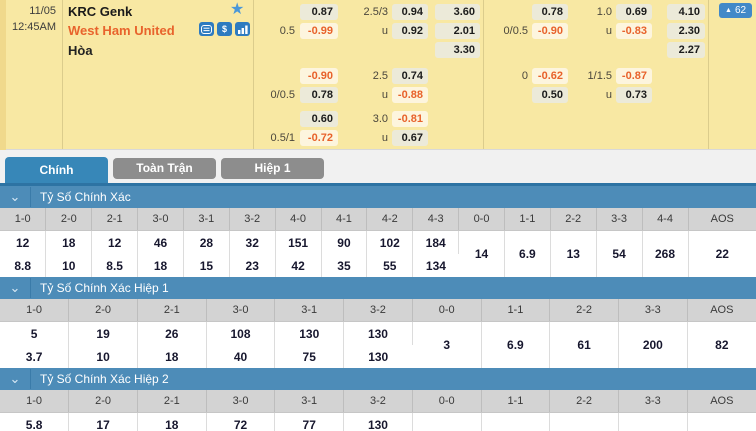  I want to click on odds-cell: 28, so click(206, 242).